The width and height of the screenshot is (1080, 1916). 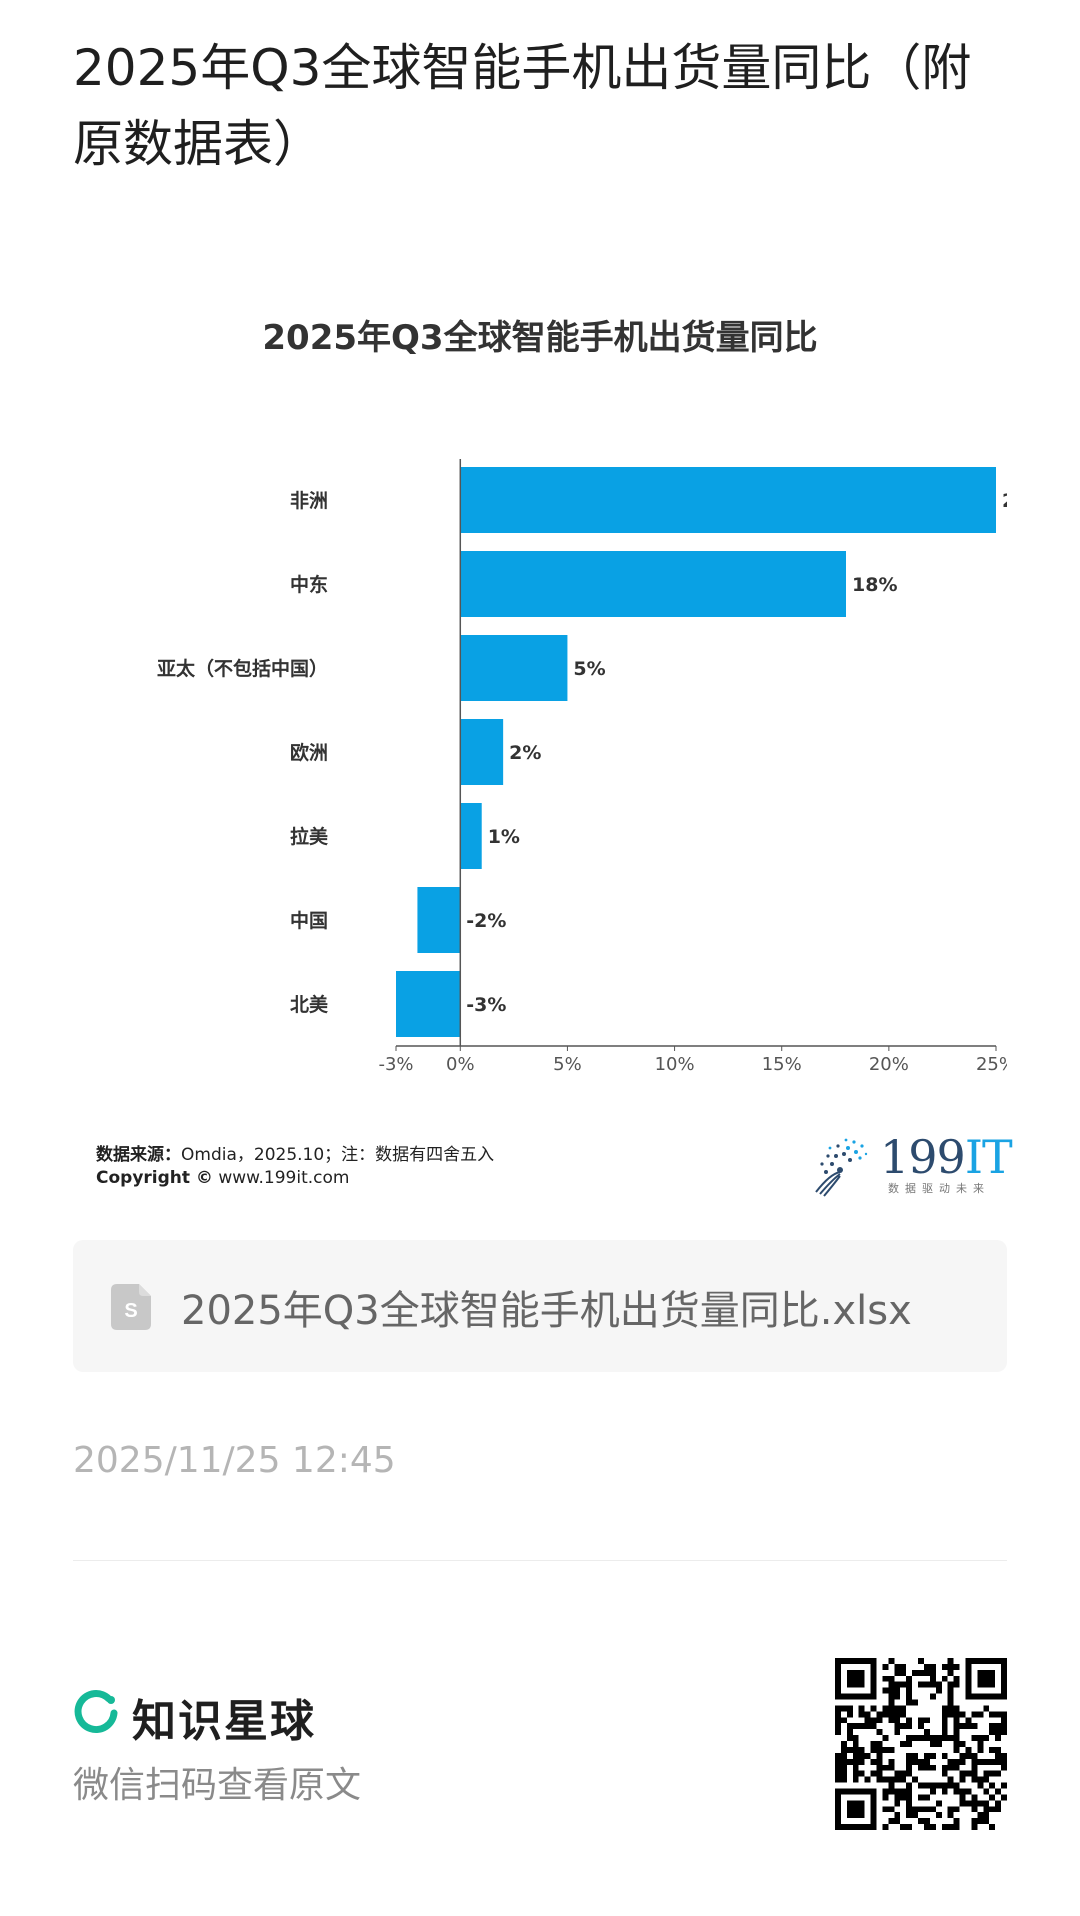 I want to click on chart-category-label: 中东, so click(x=309, y=584).